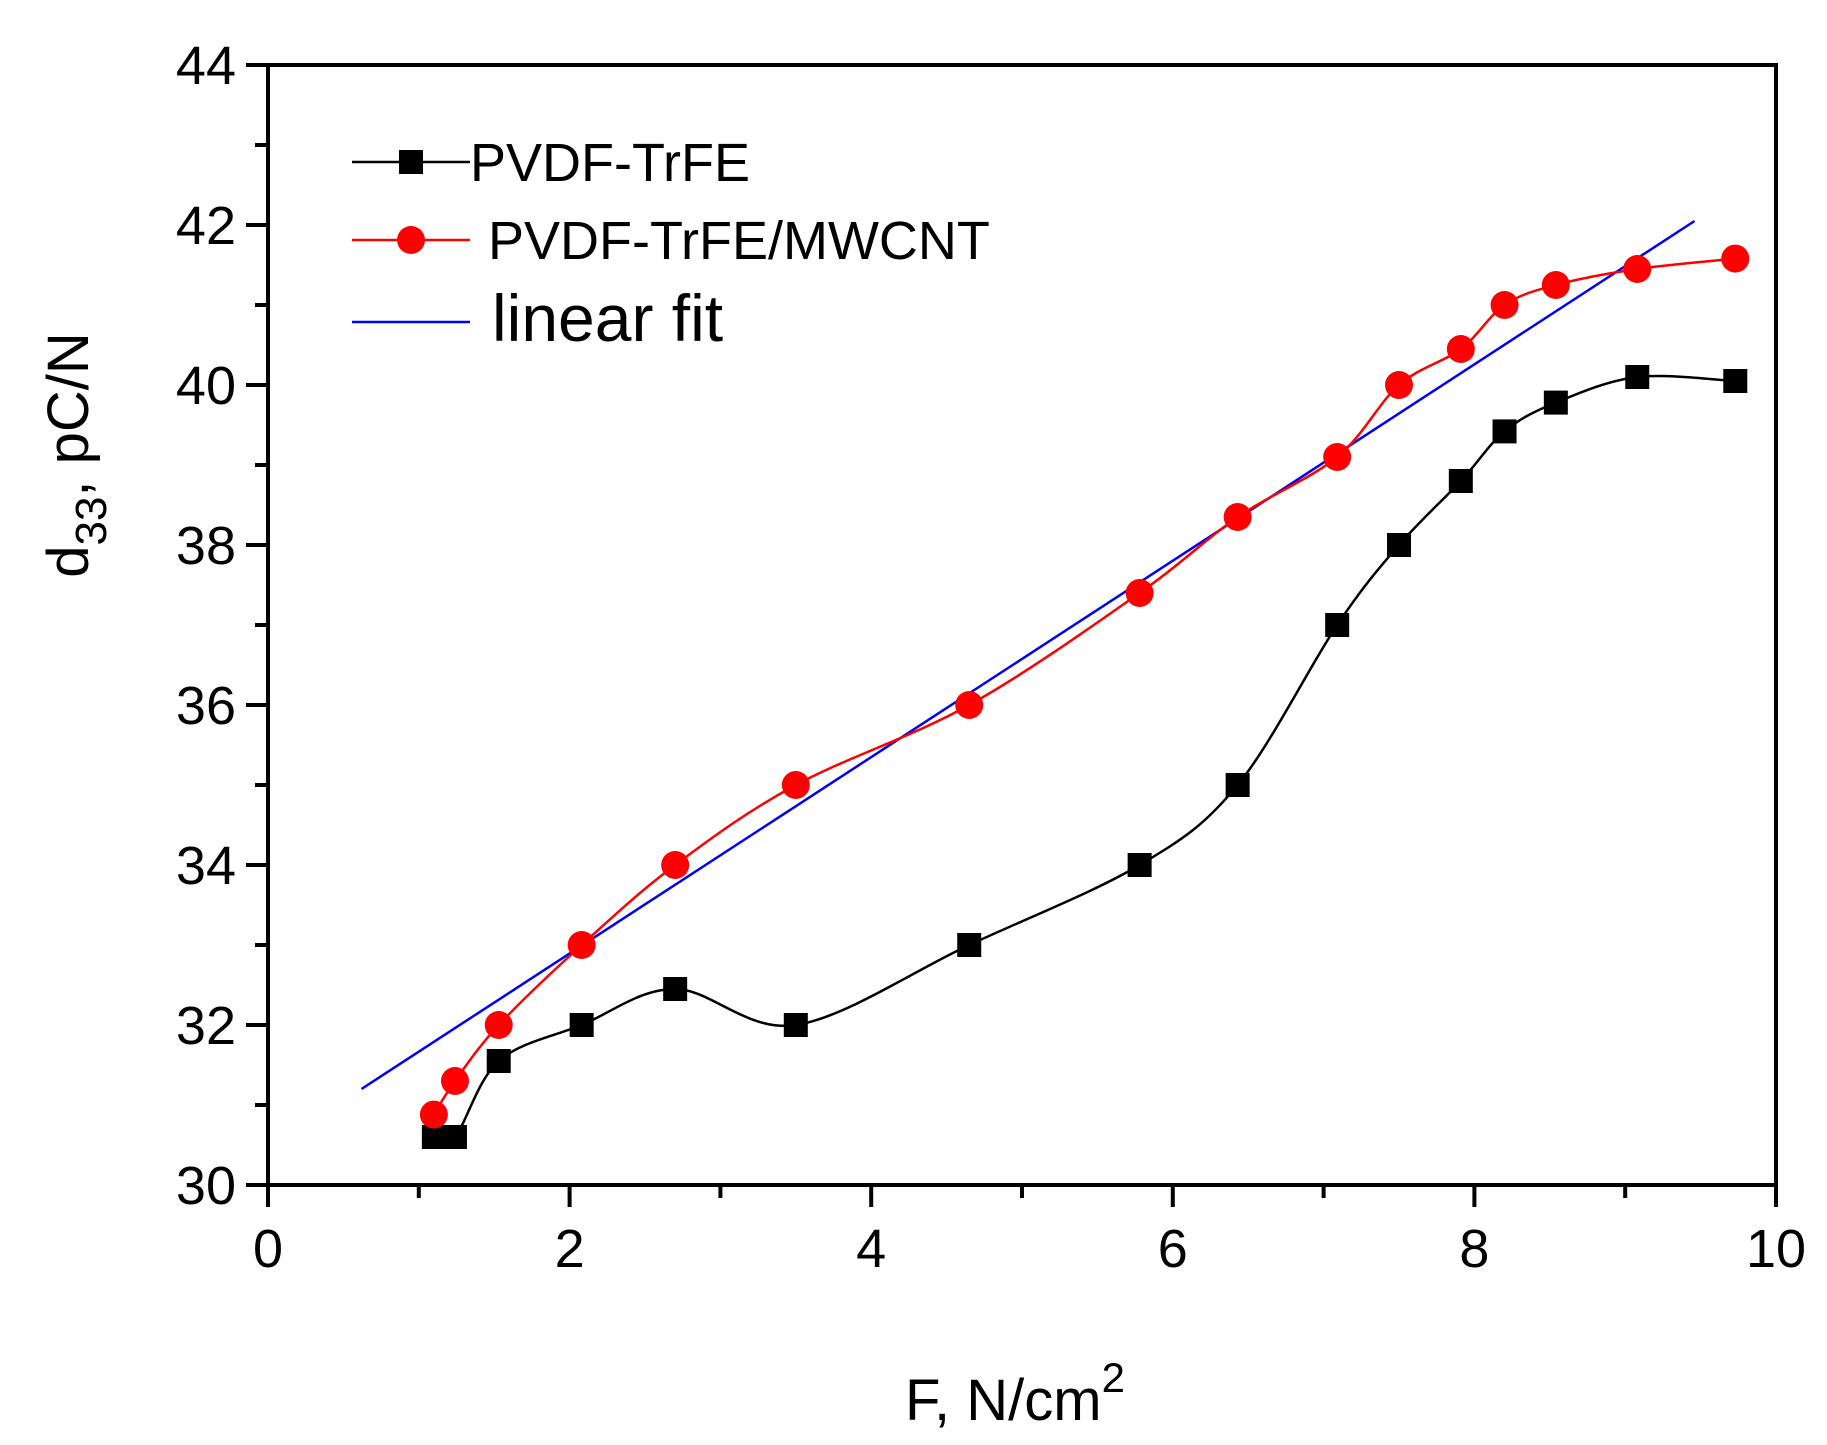 The height and width of the screenshot is (1445, 1827). I want to click on y-tick-label: 40, so click(206, 386).